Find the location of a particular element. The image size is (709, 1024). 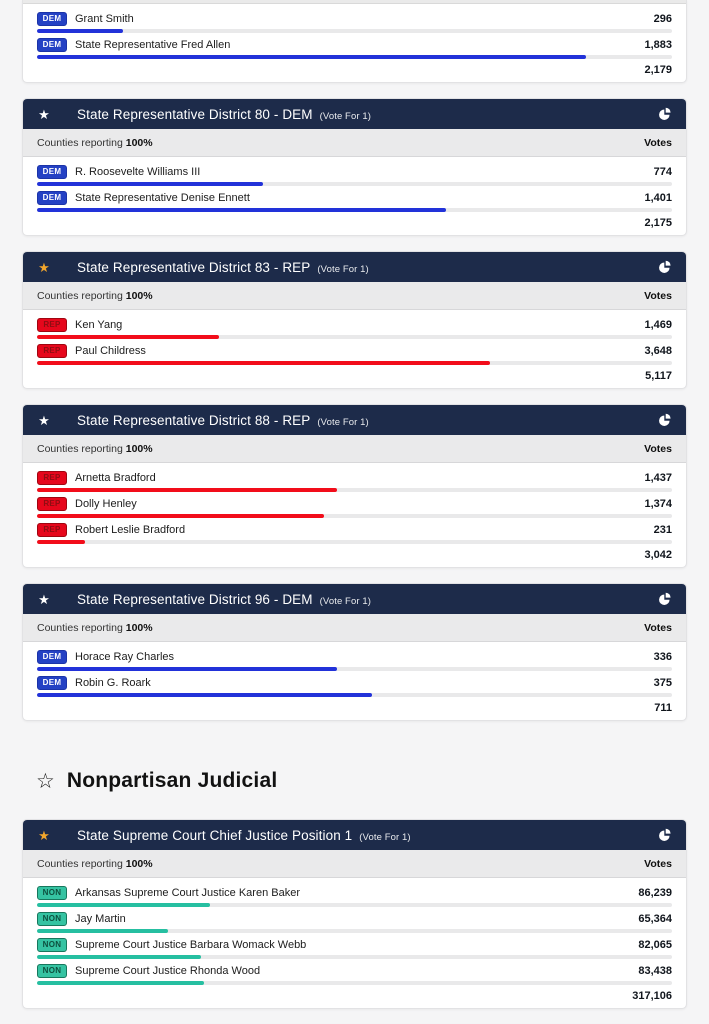

race-total-row: 2,175 is located at coordinates (354, 221).